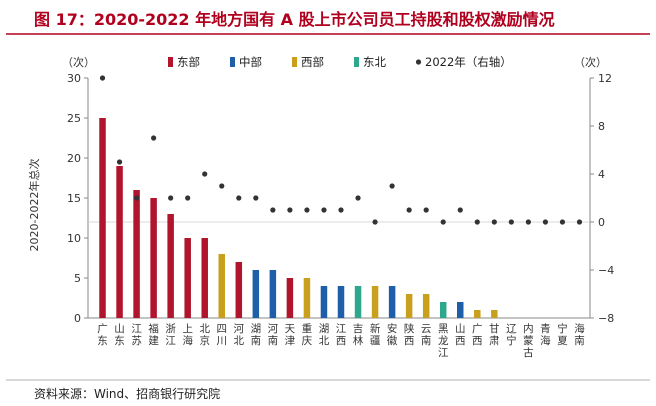 The image size is (656, 406). I want to click on dot-2022-海南, so click(579, 222).